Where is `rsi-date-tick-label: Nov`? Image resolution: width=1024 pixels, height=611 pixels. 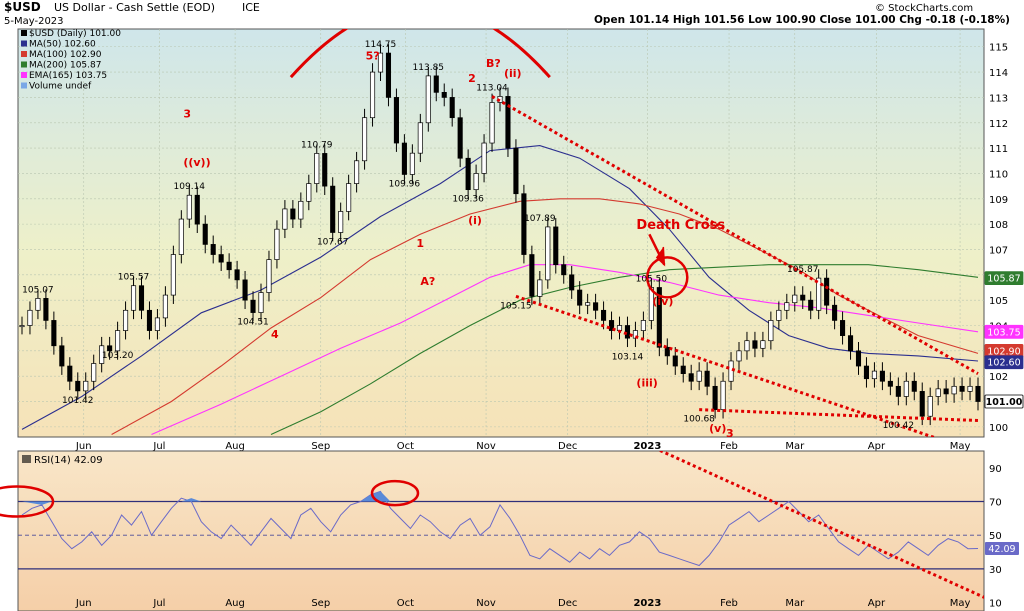 rsi-date-tick-label: Nov is located at coordinates (486, 603).